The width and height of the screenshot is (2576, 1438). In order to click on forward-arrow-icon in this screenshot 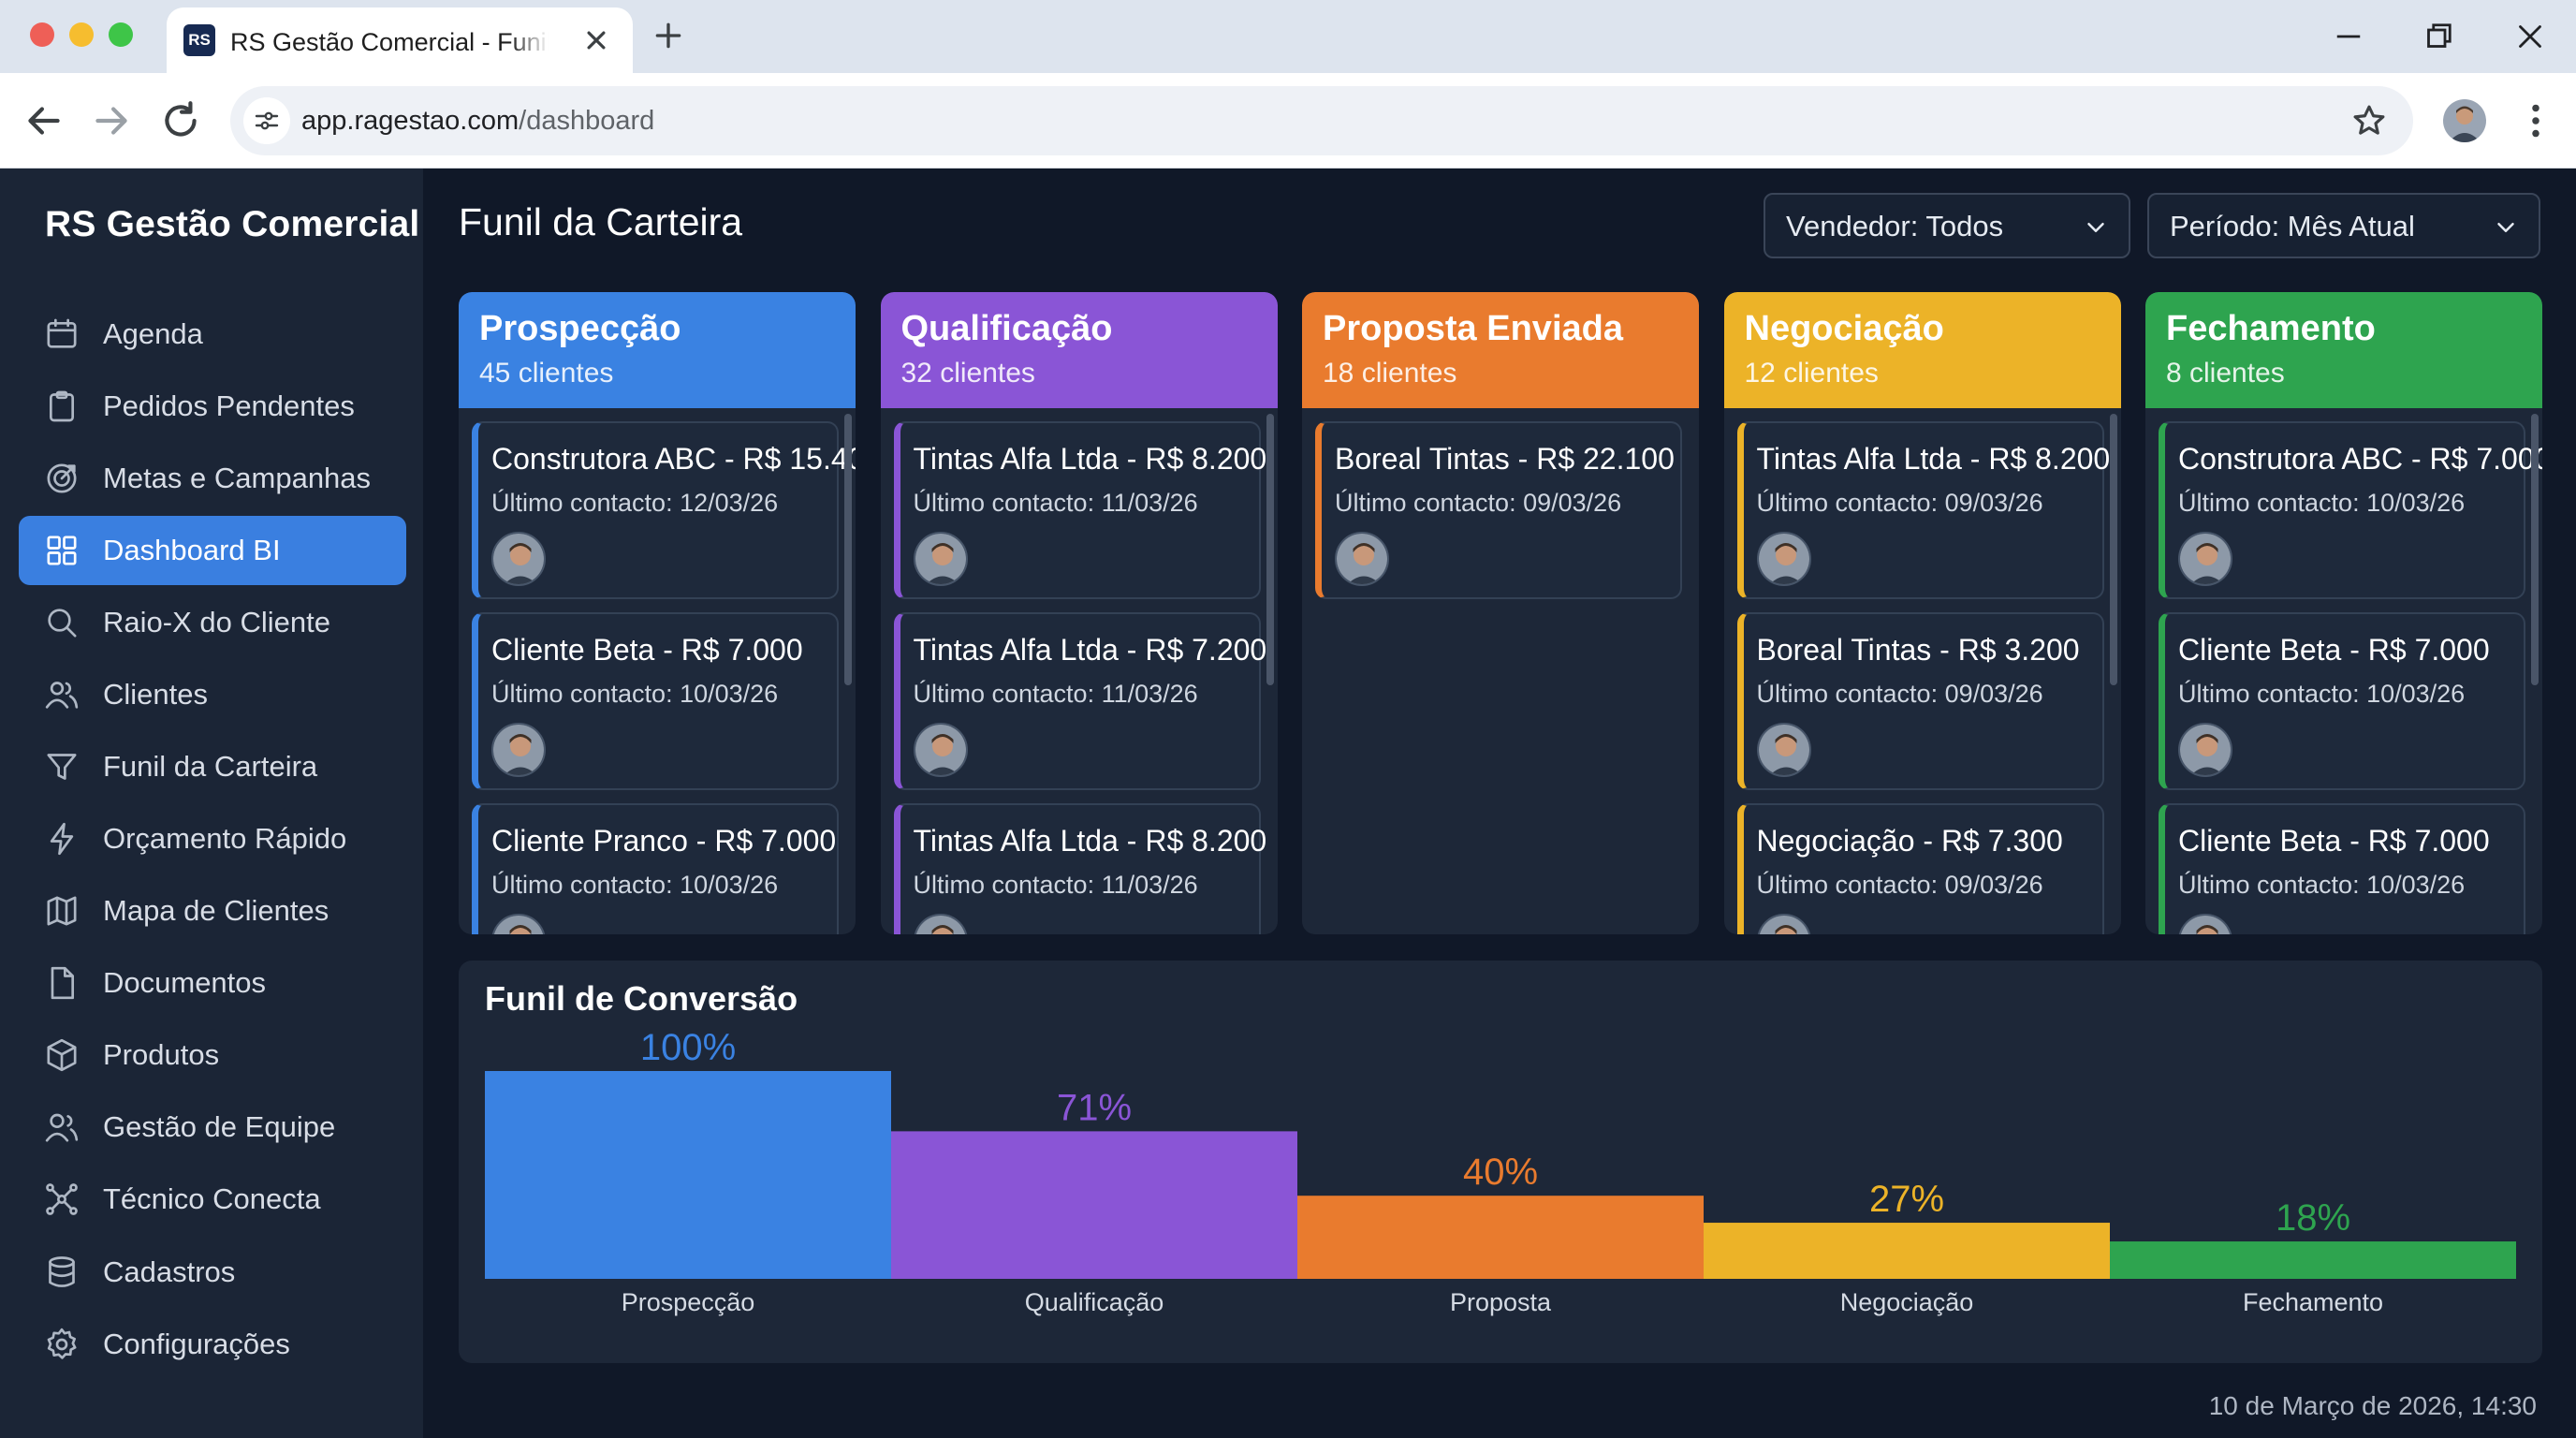, I will do `click(111, 120)`.